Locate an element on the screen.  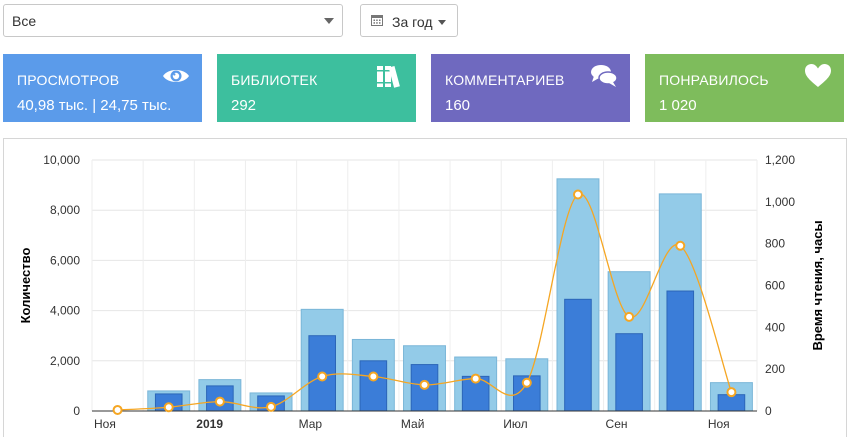
x-tick-label: Май is located at coordinates (413, 424).